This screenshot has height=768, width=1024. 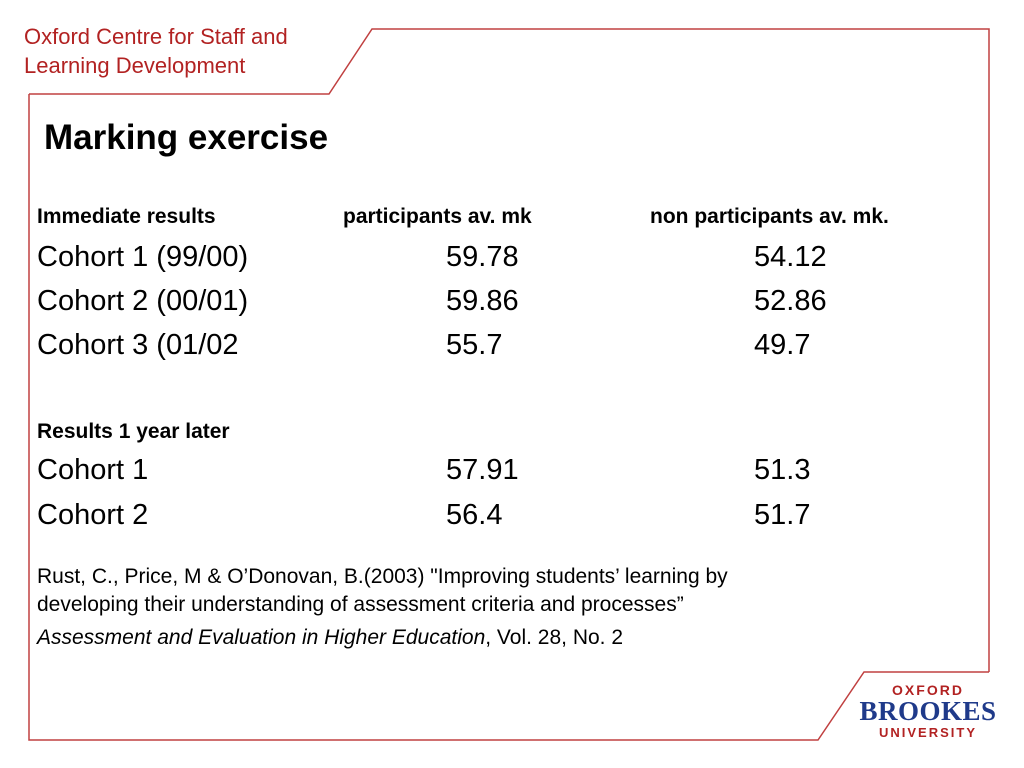 I want to click on non-participants-column-header: non participants av. mk., so click(x=769, y=216).